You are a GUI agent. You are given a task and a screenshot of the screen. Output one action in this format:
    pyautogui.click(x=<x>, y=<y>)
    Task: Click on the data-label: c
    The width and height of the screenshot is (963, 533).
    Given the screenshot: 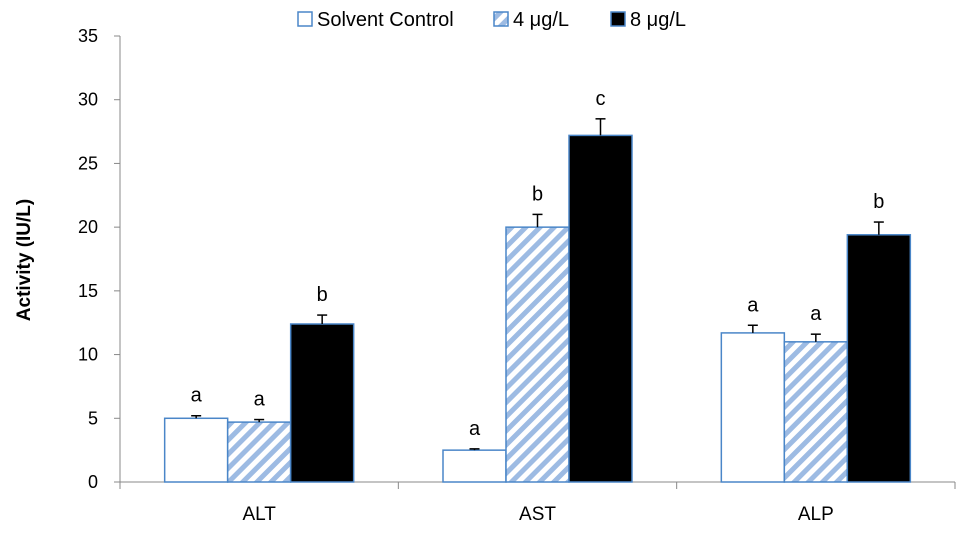 What is the action you would take?
    pyautogui.click(x=601, y=99)
    